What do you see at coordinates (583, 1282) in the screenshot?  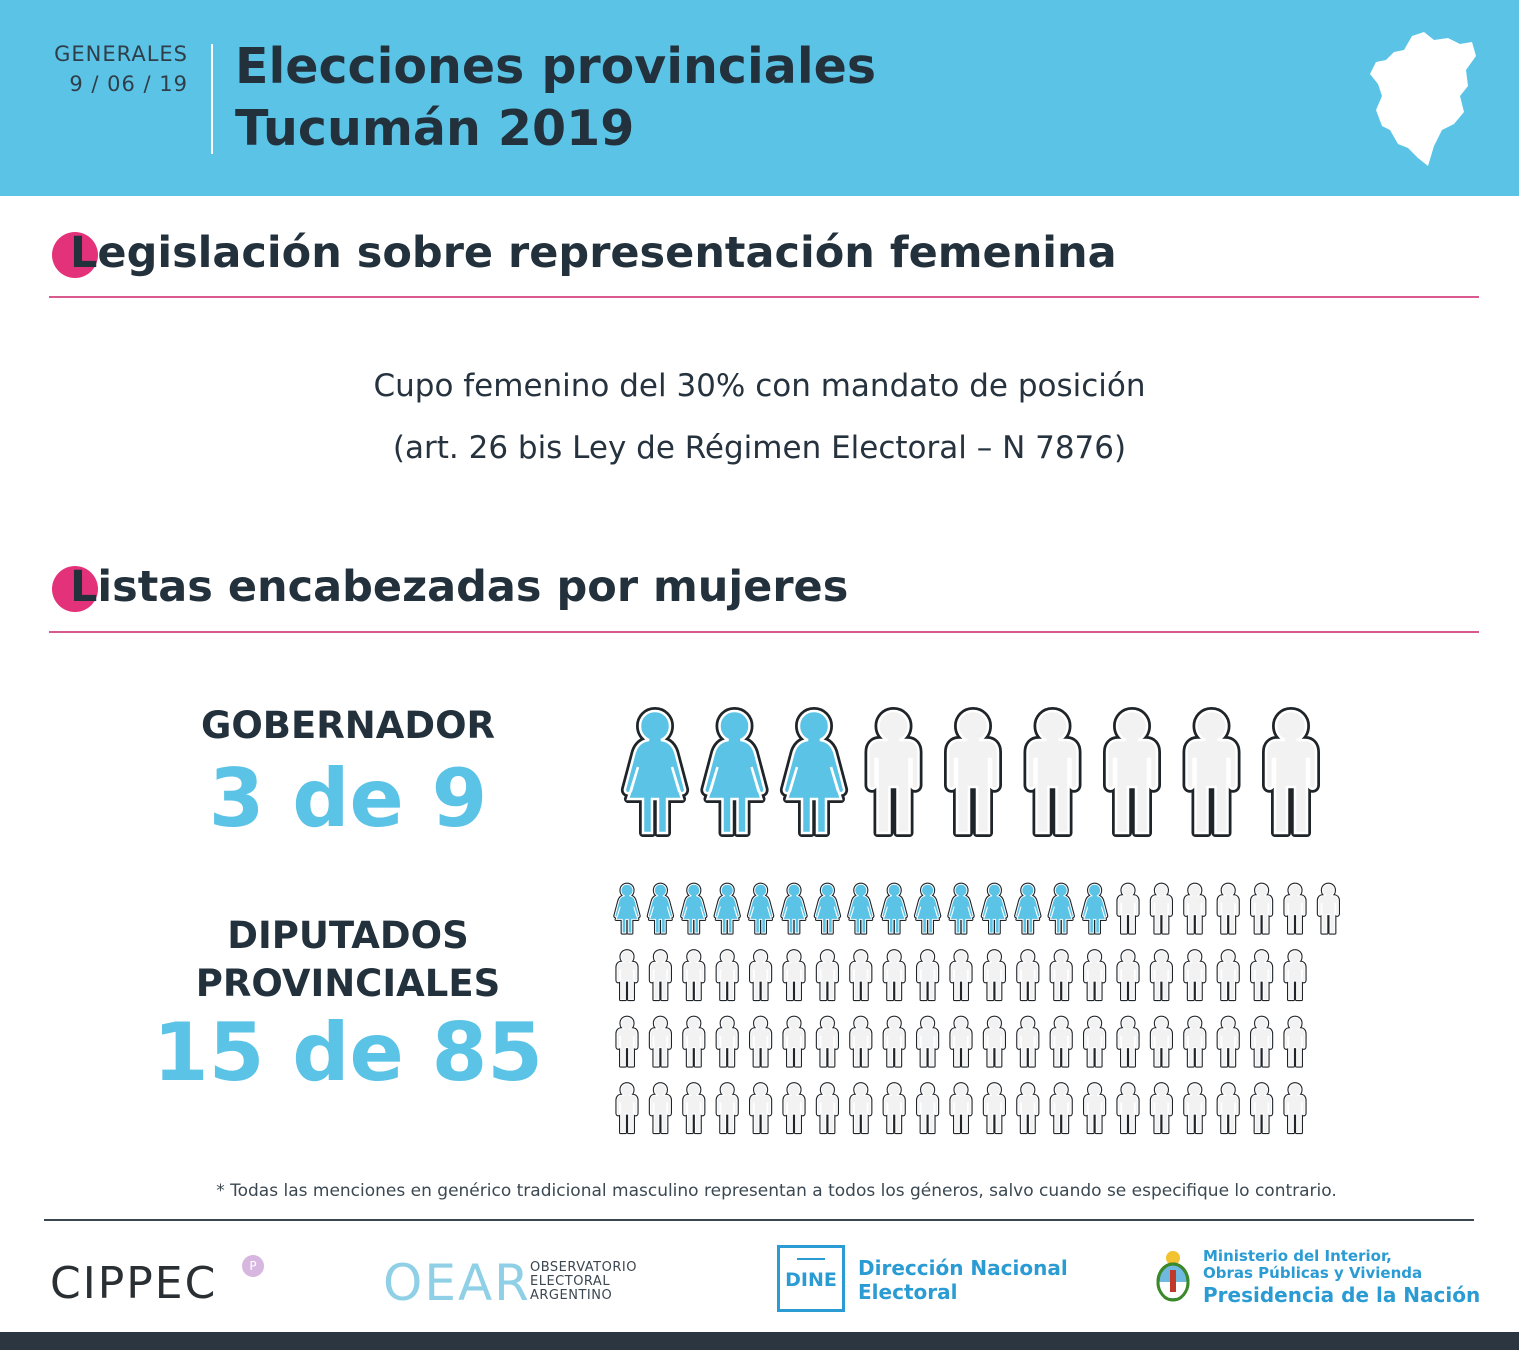 I see `oear-subtitle: OBSERVATORIO ELECTORAL ARGENTINO` at bounding box center [583, 1282].